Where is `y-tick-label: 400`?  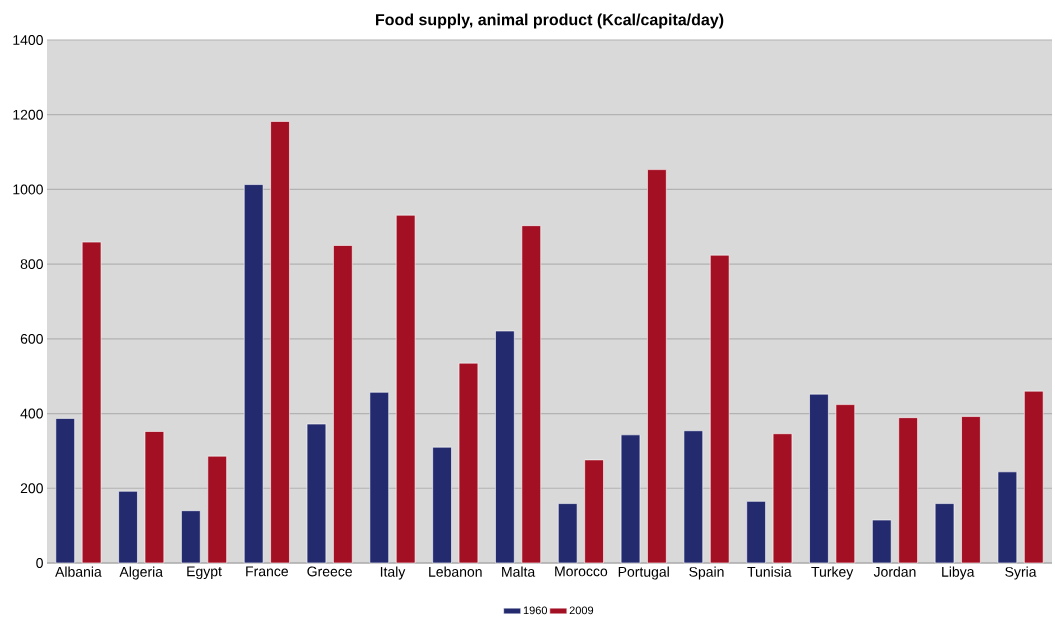
y-tick-label: 400 is located at coordinates (31, 413).